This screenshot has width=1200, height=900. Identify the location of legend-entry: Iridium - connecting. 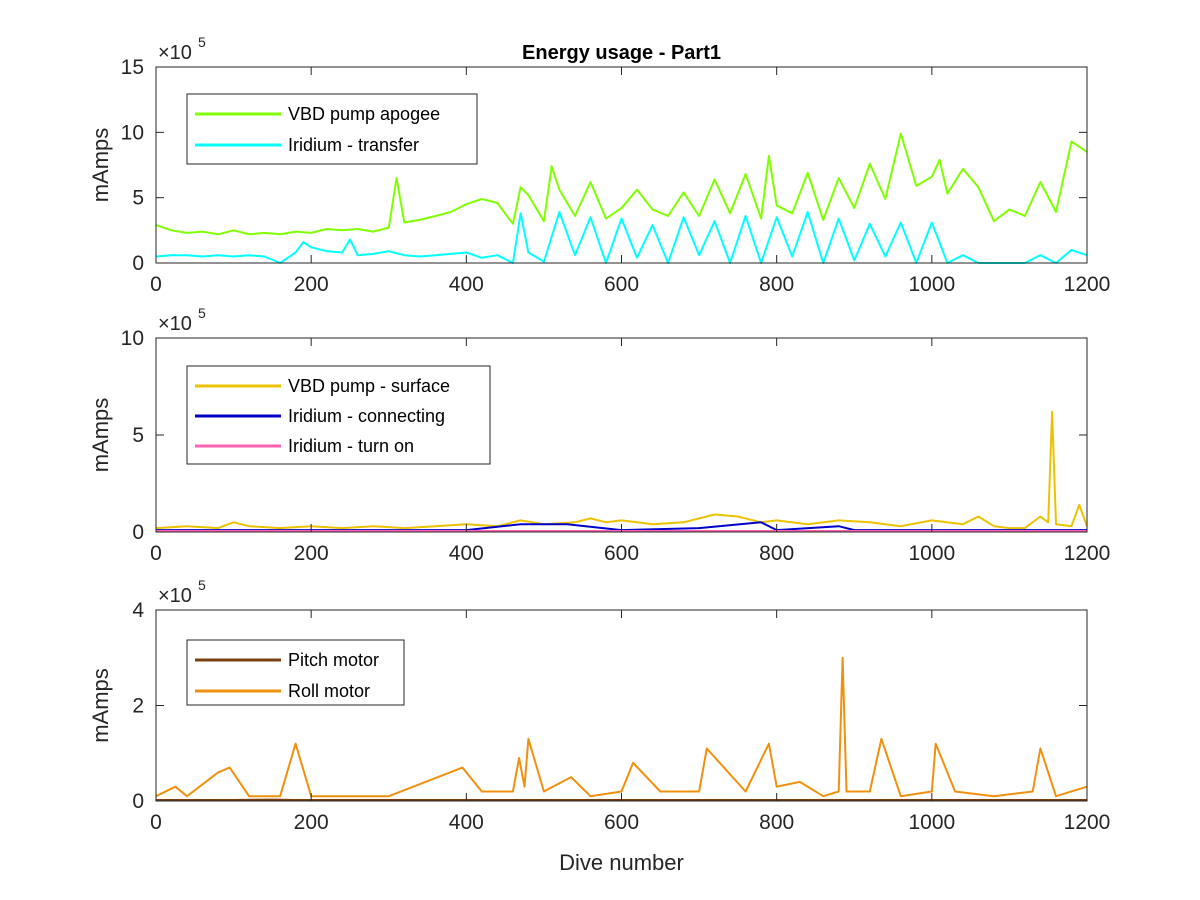
(366, 416).